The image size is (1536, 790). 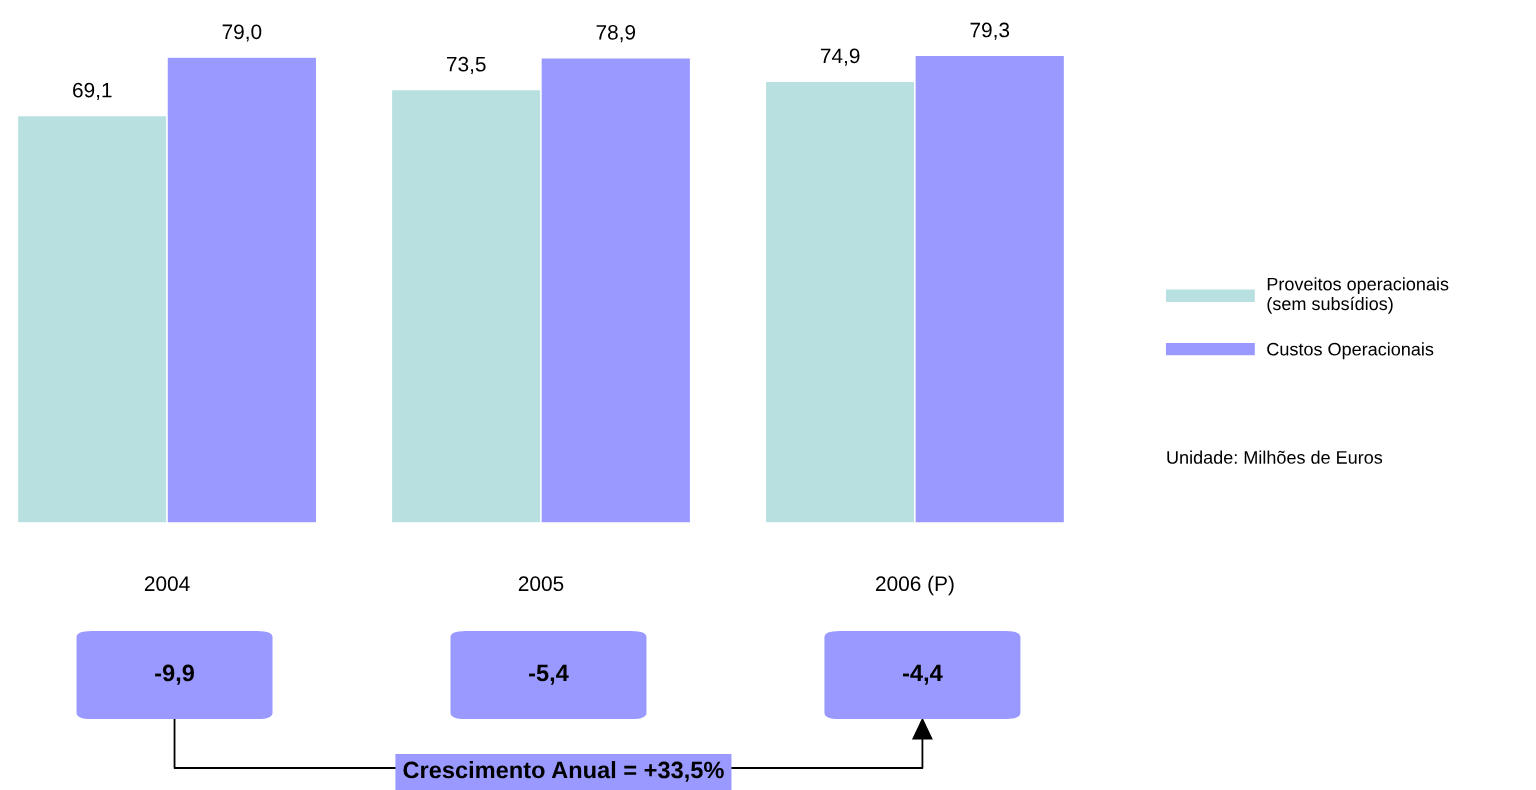 What do you see at coordinates (1275, 457) in the screenshot?
I see `text: Unidade: Milhões de Euros` at bounding box center [1275, 457].